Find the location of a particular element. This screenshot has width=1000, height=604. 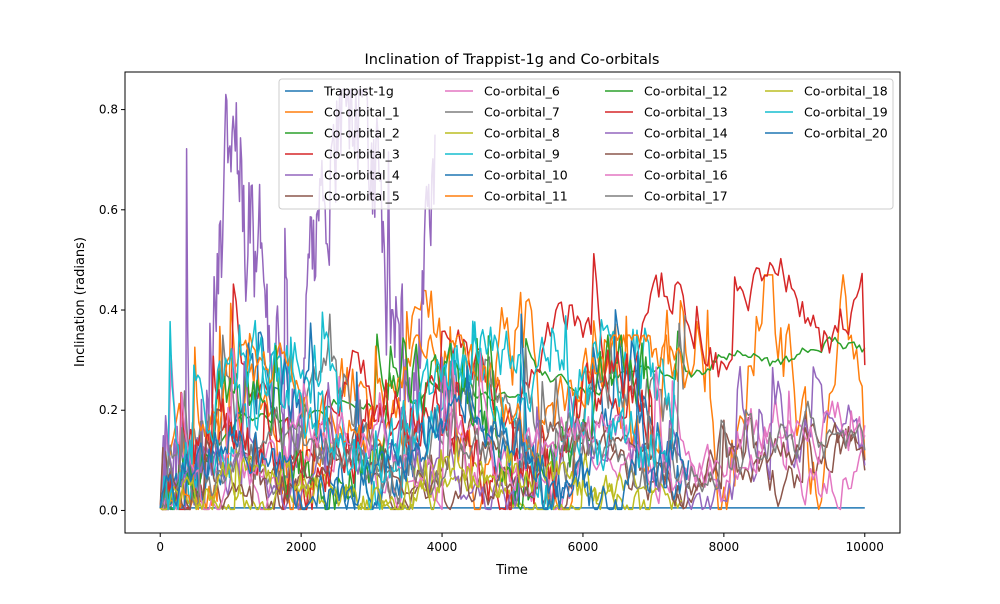

y-tick-label: 0.6 is located at coordinates (108, 210).